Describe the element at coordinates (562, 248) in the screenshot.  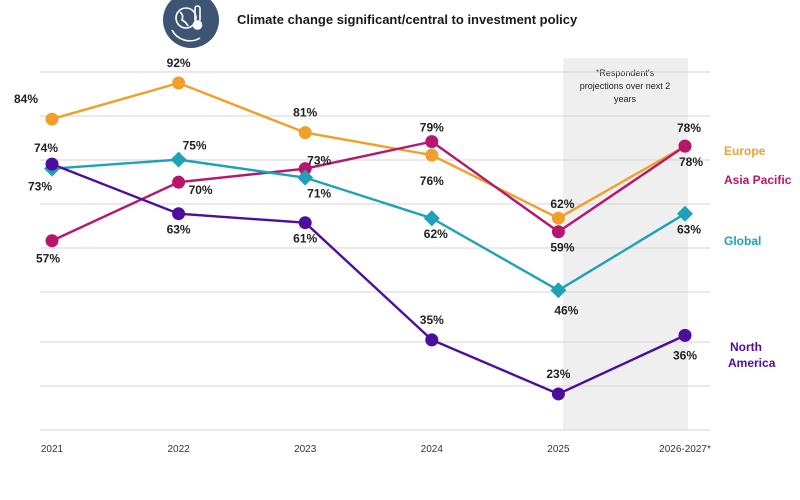
I see `data-label: 59%` at that location.